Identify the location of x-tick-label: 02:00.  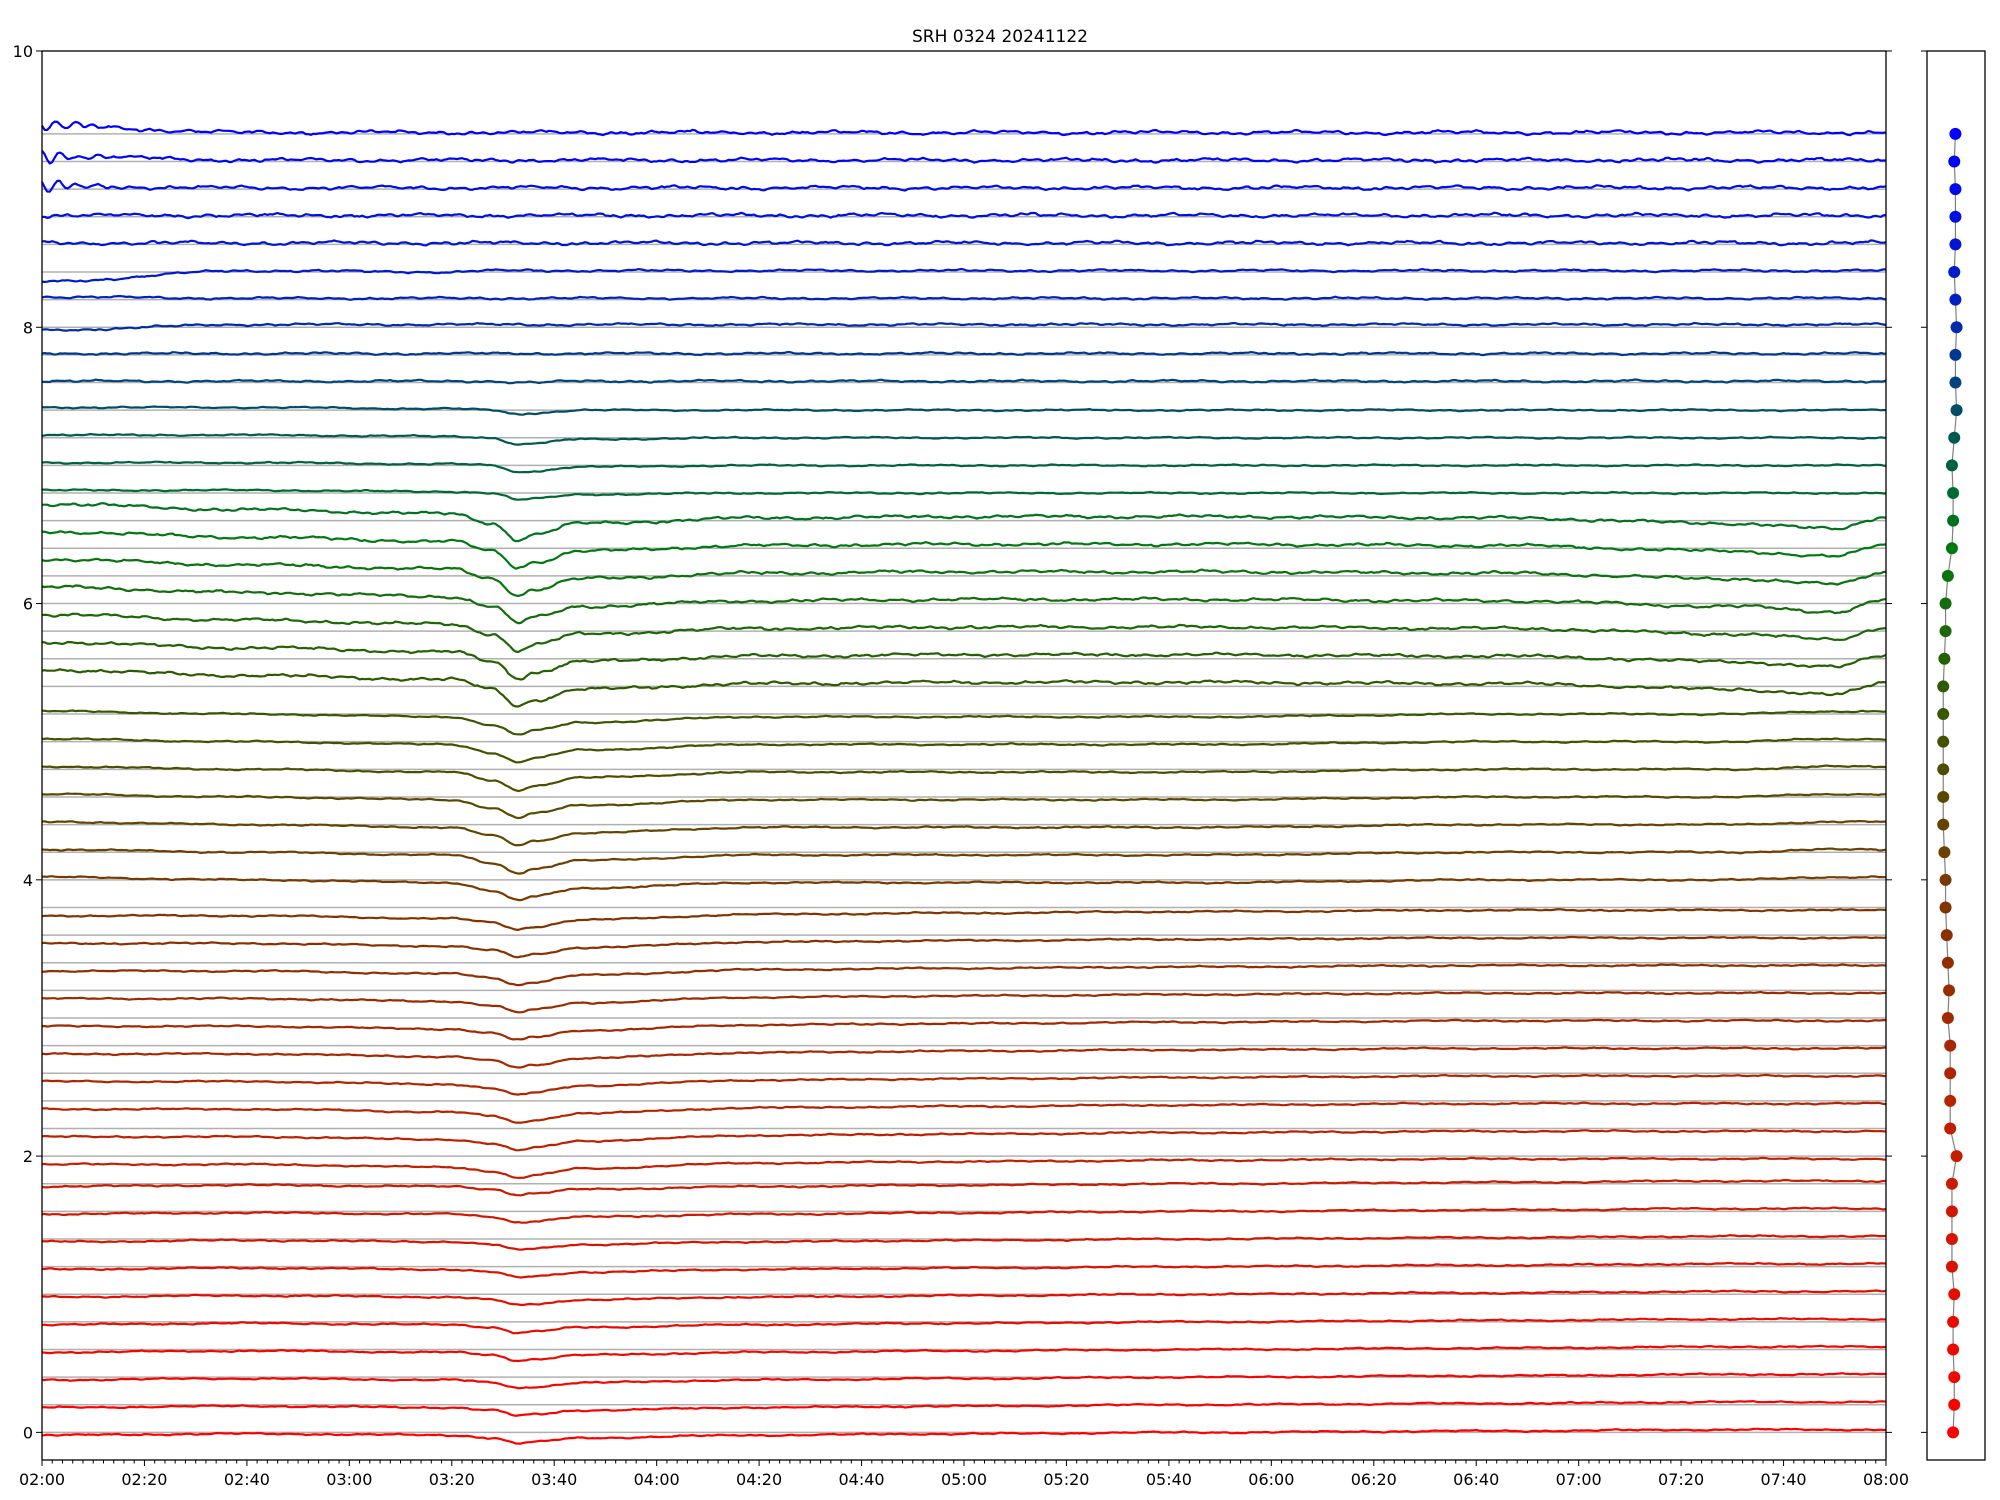
(42, 1479).